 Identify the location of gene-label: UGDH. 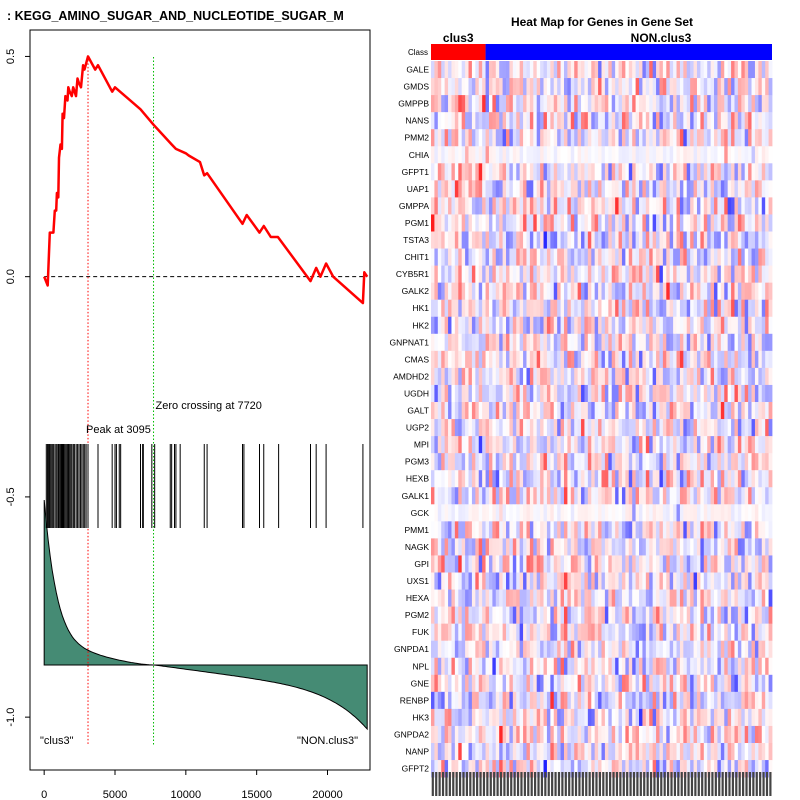
(416, 394).